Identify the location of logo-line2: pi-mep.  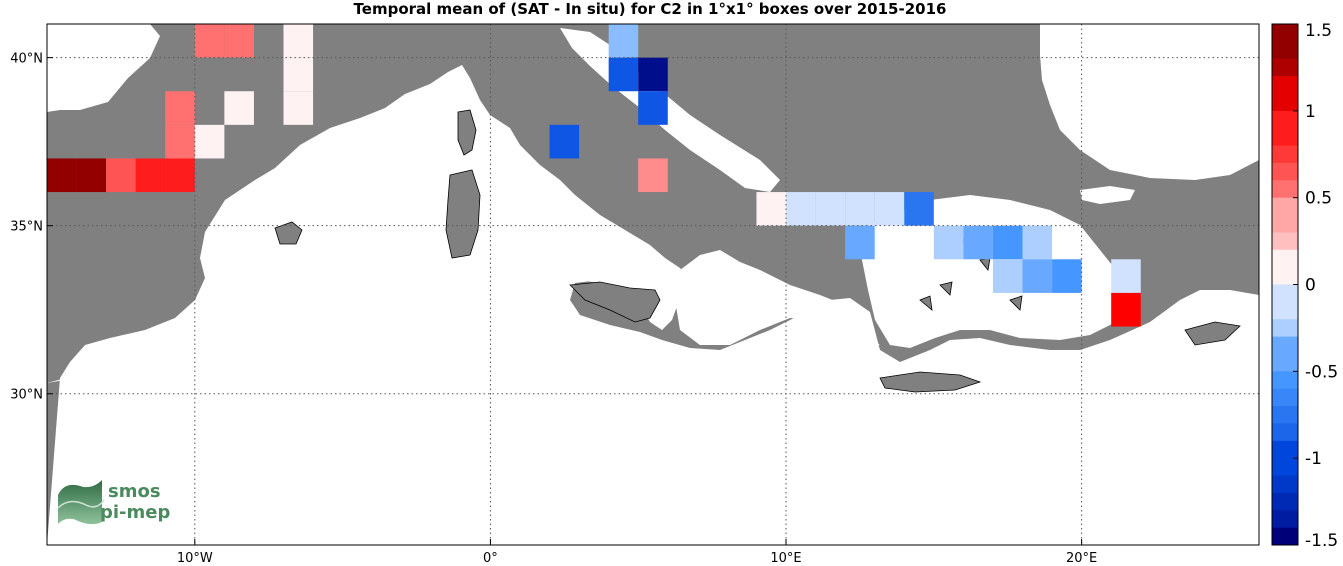
(135, 512).